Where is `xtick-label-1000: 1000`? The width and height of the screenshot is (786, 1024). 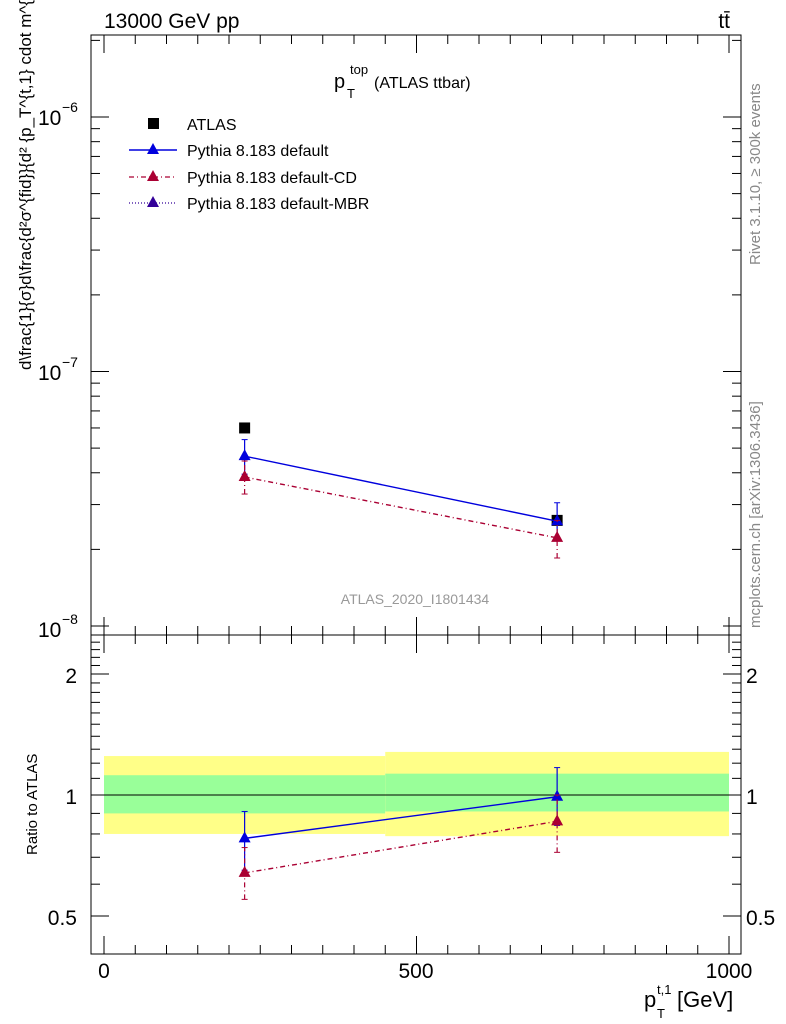
xtick-label-1000: 1000 is located at coordinates (729, 971).